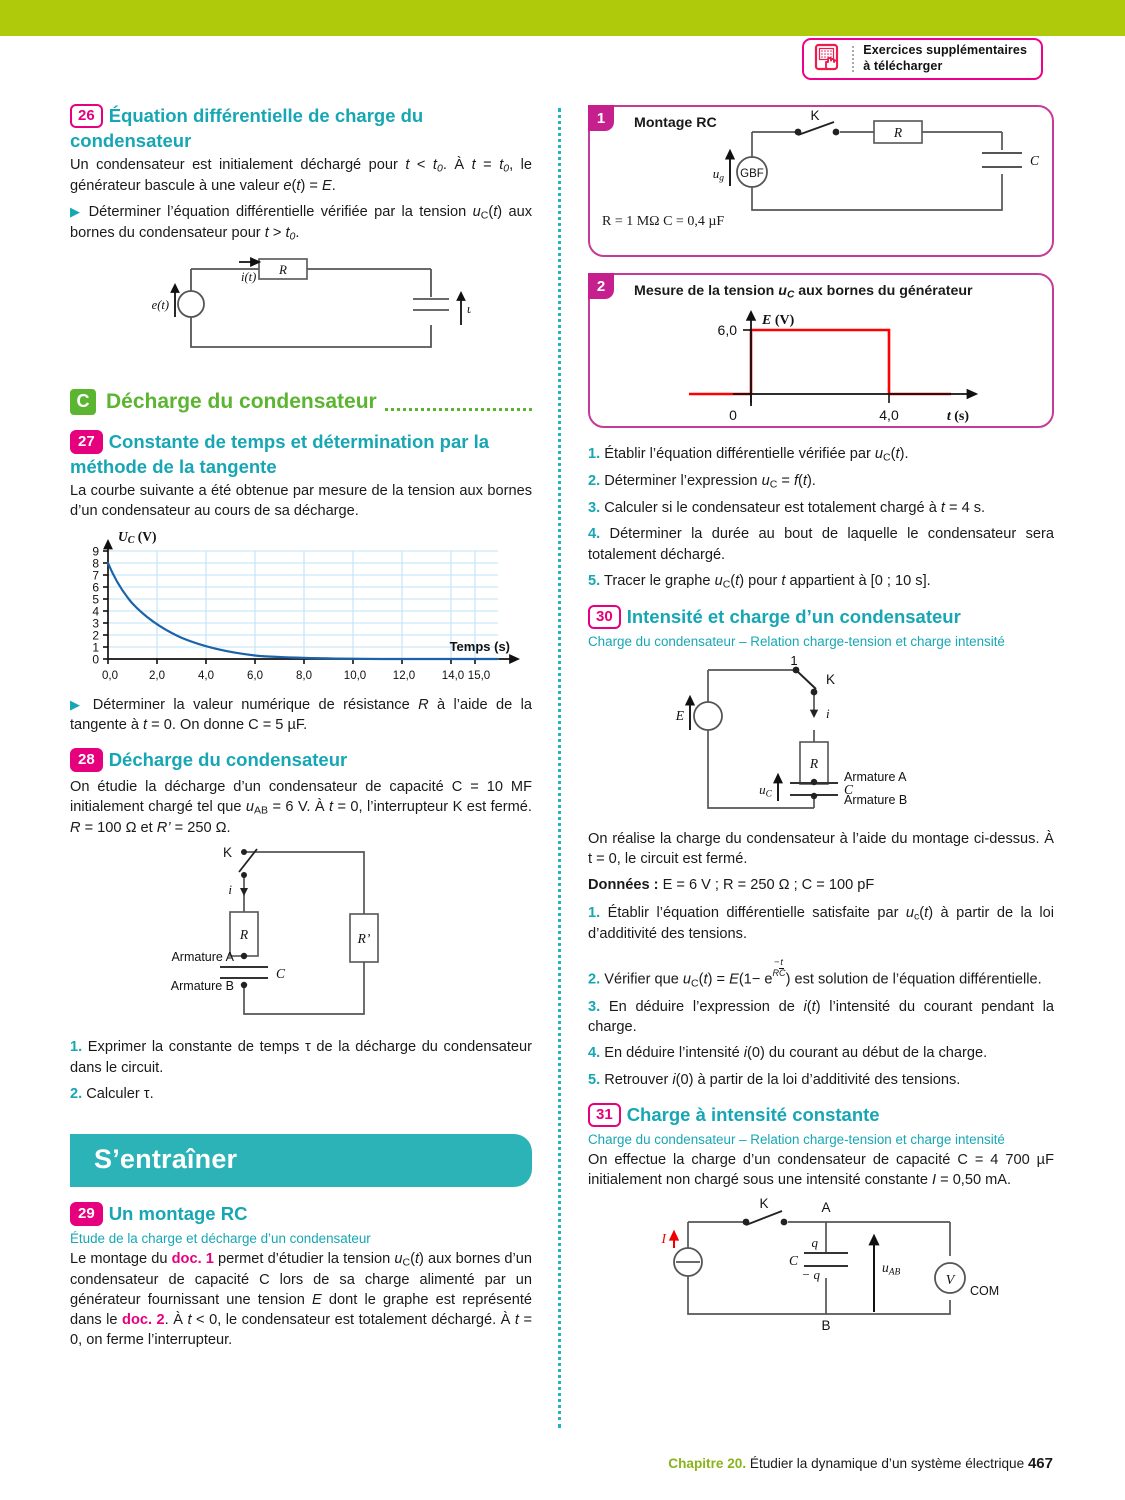  I want to click on svg-text: I, so click(664, 1238).